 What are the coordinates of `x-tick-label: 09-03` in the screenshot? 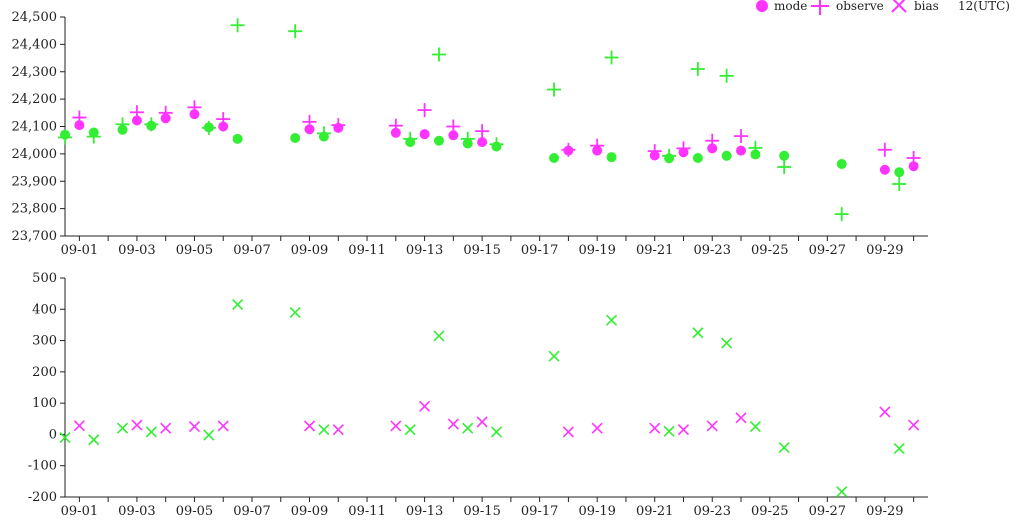 It's located at (136, 250).